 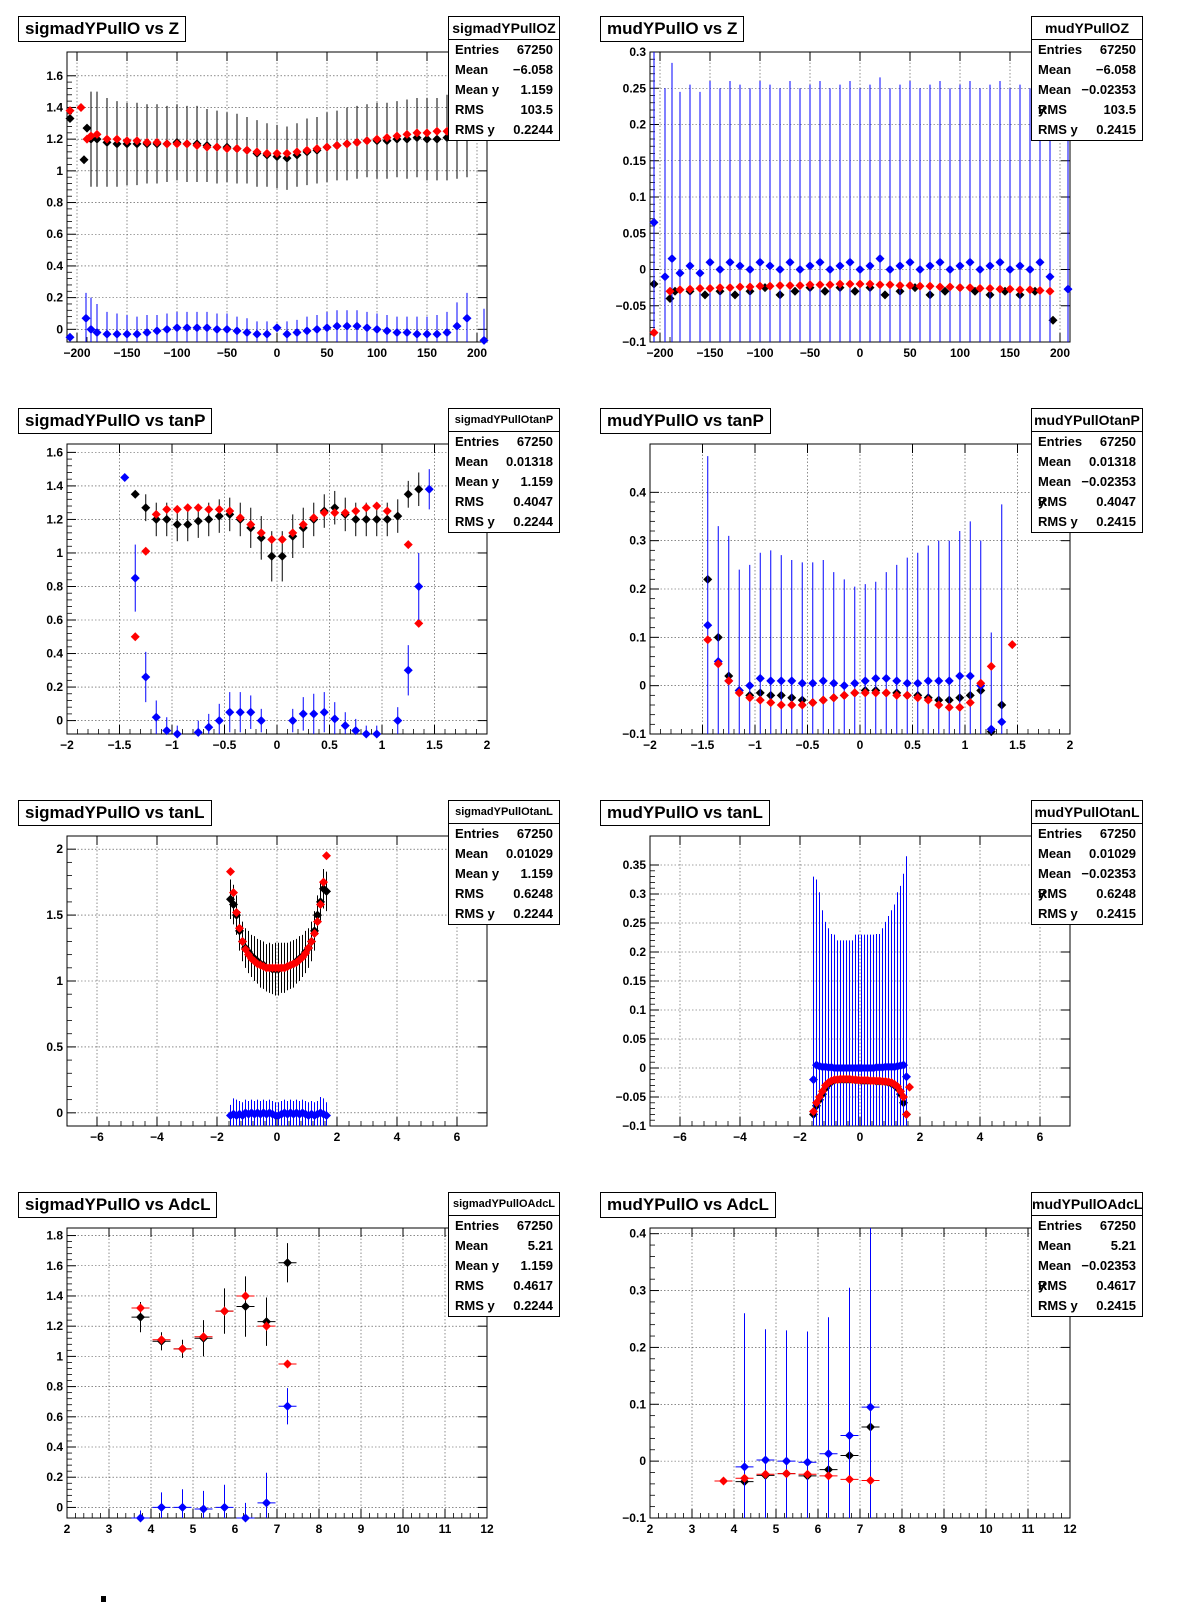 What do you see at coordinates (472, 1245) in the screenshot?
I see `stats-label: Mean` at bounding box center [472, 1245].